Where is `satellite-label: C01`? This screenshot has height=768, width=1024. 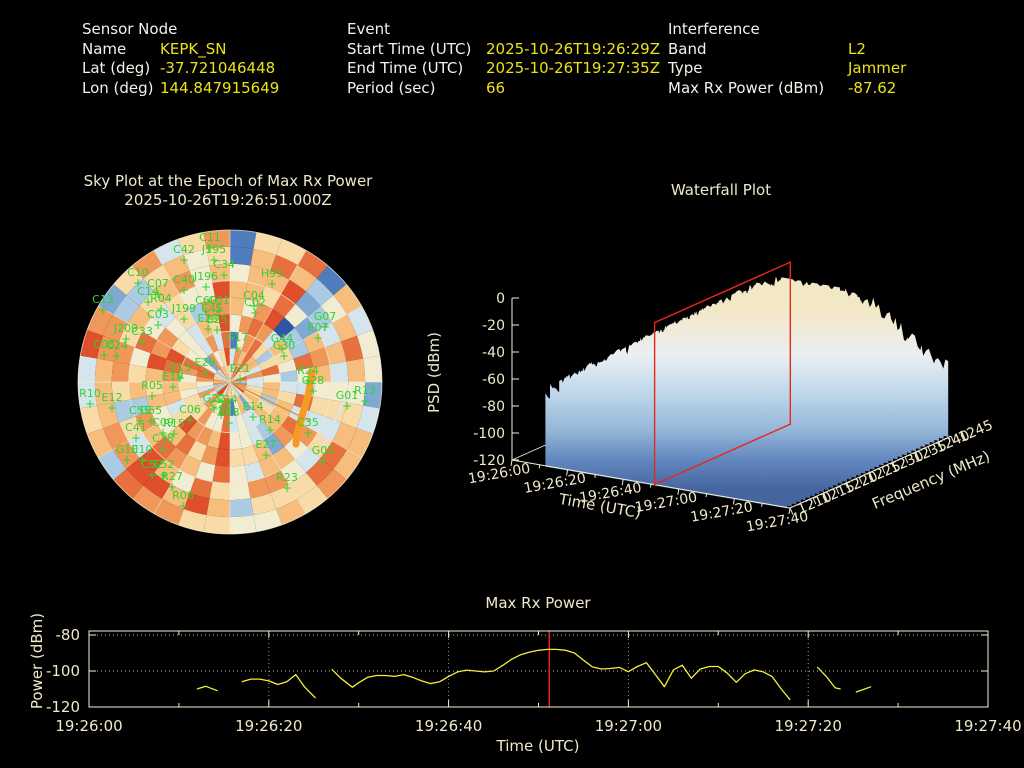
satellite-label: C01 is located at coordinates (219, 300).